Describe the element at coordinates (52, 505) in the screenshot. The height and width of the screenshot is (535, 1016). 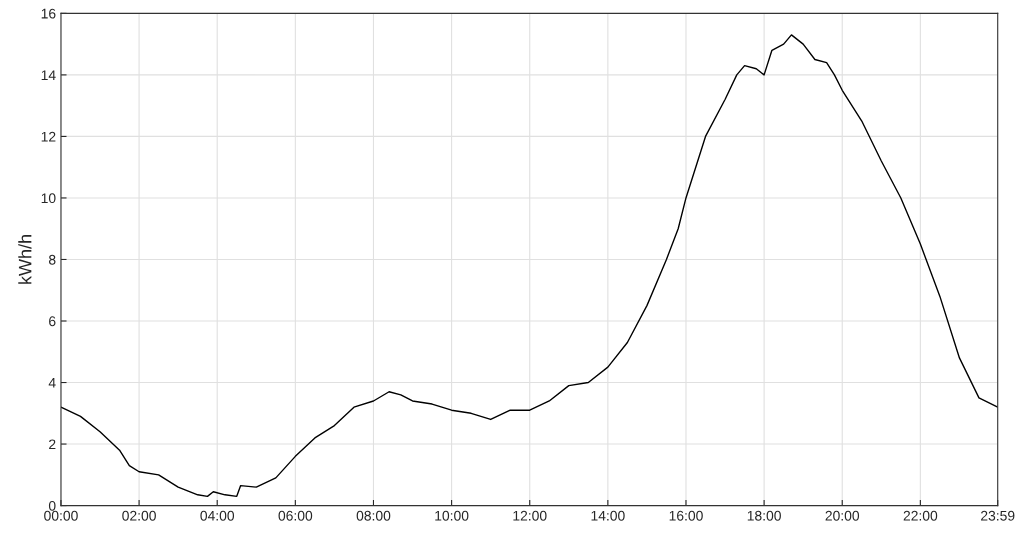
I see `y-tick-label: 0` at that location.